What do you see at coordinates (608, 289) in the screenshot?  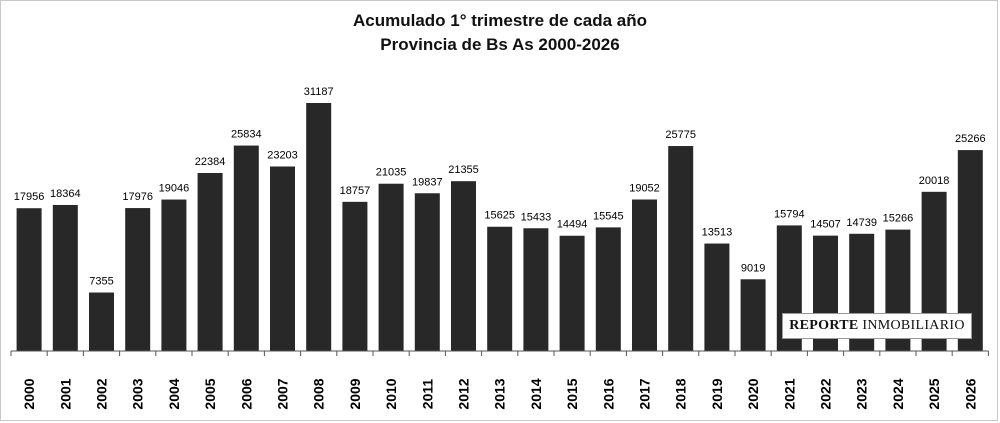 I see `bar-2016` at bounding box center [608, 289].